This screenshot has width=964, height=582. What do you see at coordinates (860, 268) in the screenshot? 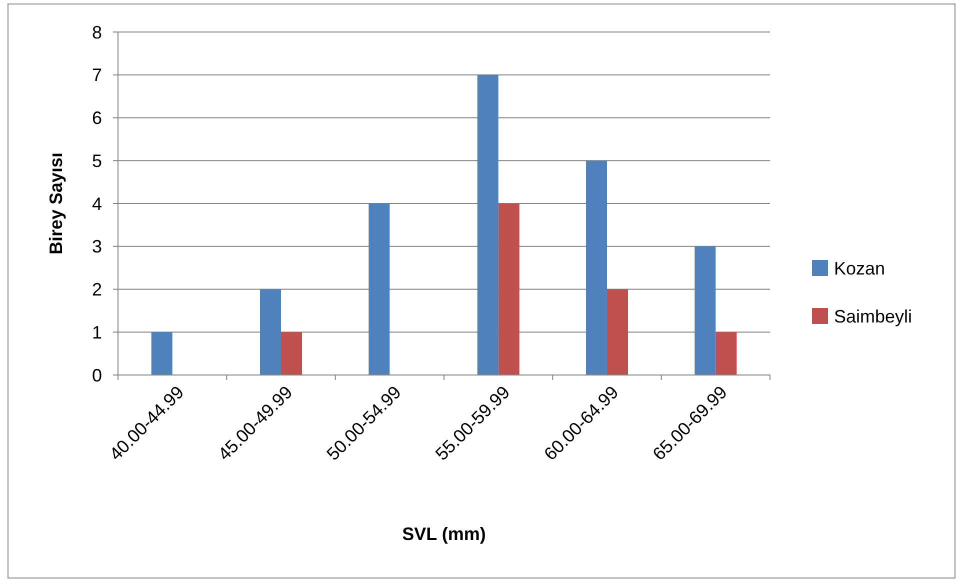
I see `legend-label: Kozan` at bounding box center [860, 268].